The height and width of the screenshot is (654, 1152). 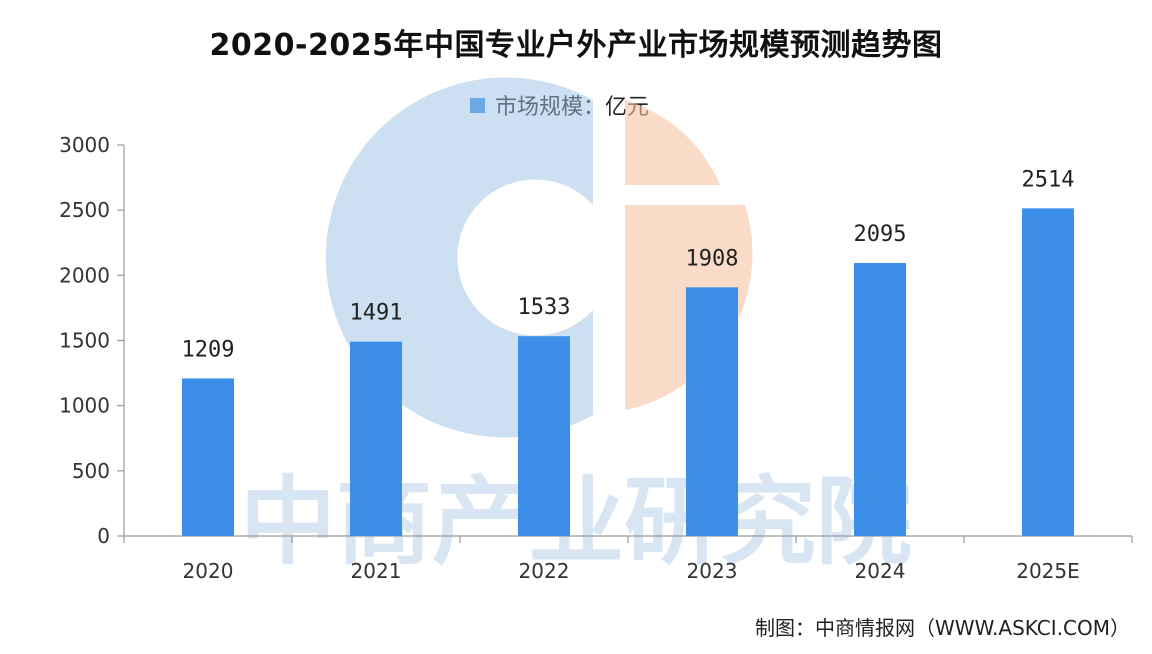 I want to click on chart-title: 2020-2025年中国专业户外产业市场规模预测趋势图, so click(x=576, y=45).